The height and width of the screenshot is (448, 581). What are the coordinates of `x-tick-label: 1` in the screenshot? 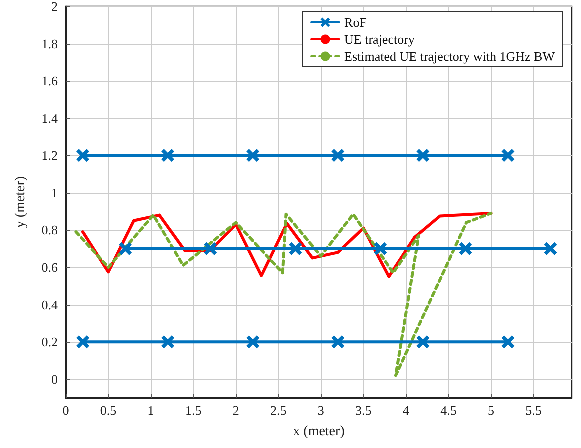 It's located at (151, 410).